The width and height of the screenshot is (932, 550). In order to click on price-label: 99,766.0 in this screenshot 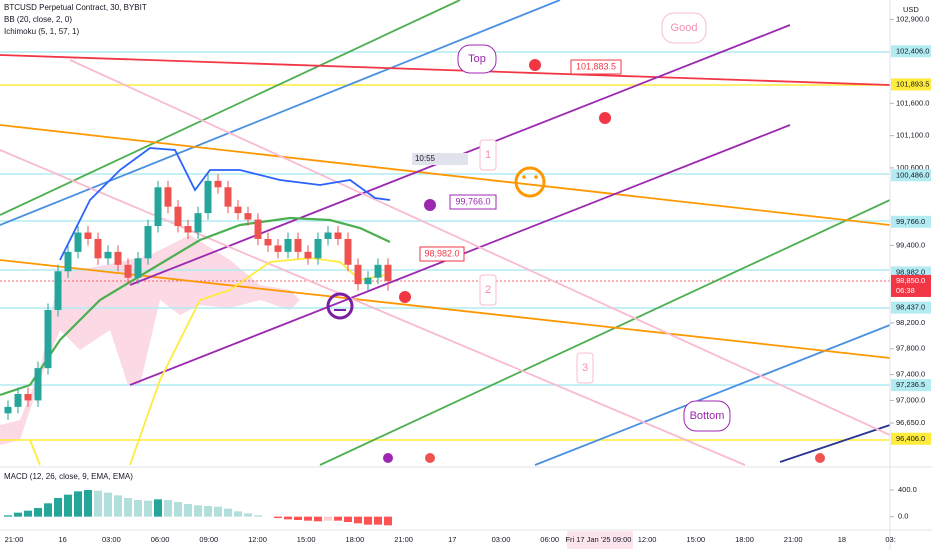, I will do `click(910, 221)`.